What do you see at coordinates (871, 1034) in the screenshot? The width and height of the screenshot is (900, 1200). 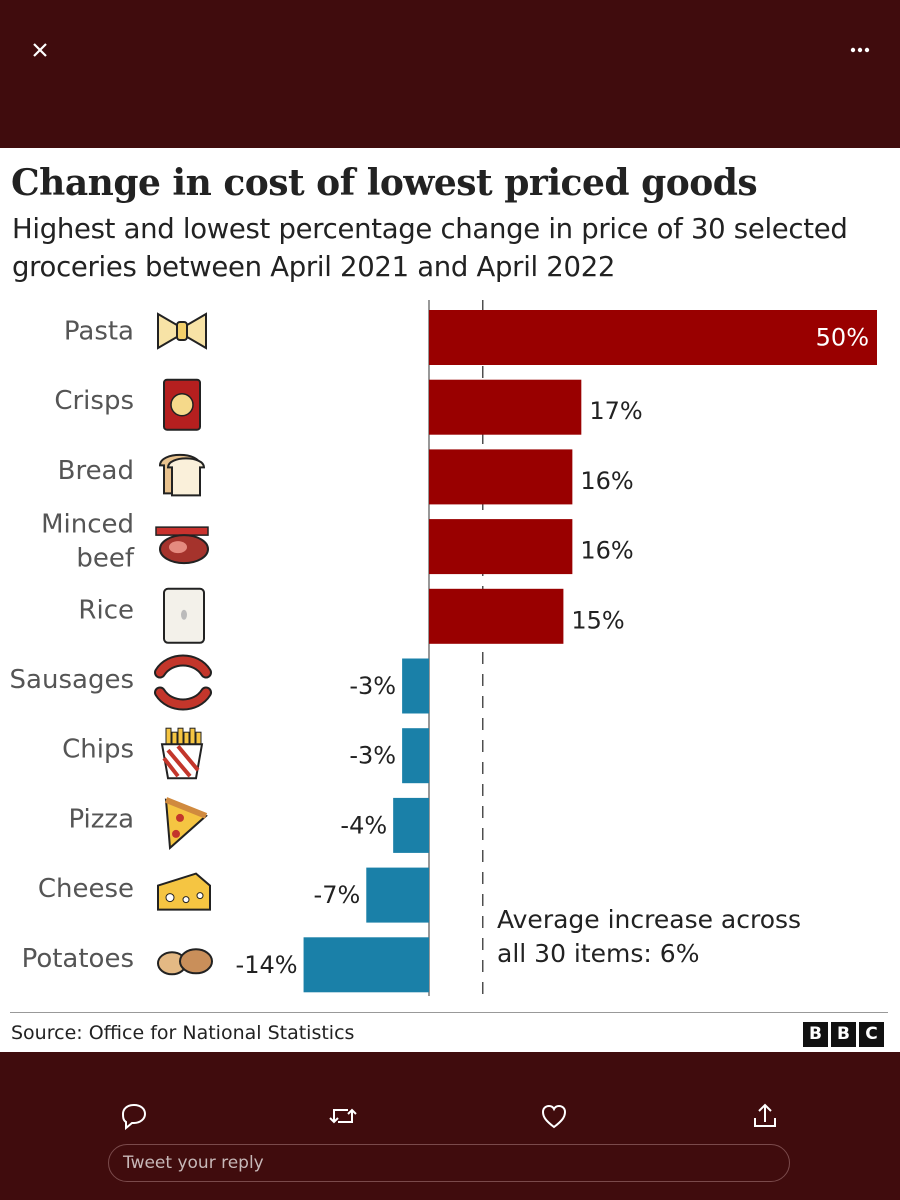 I see `logo-letter: C` at bounding box center [871, 1034].